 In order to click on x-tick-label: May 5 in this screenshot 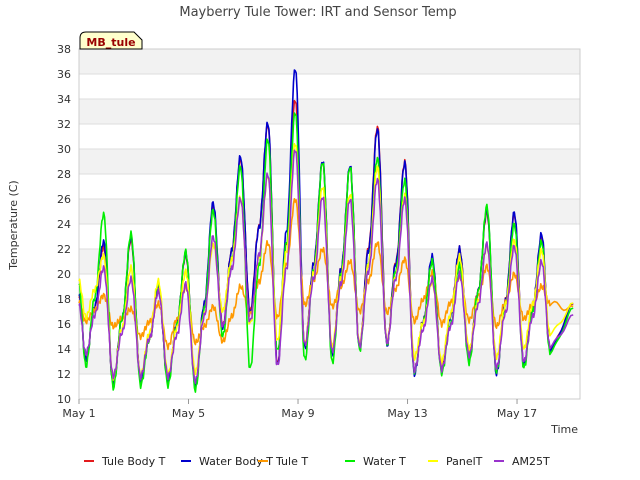, I will do `click(188, 413)`.